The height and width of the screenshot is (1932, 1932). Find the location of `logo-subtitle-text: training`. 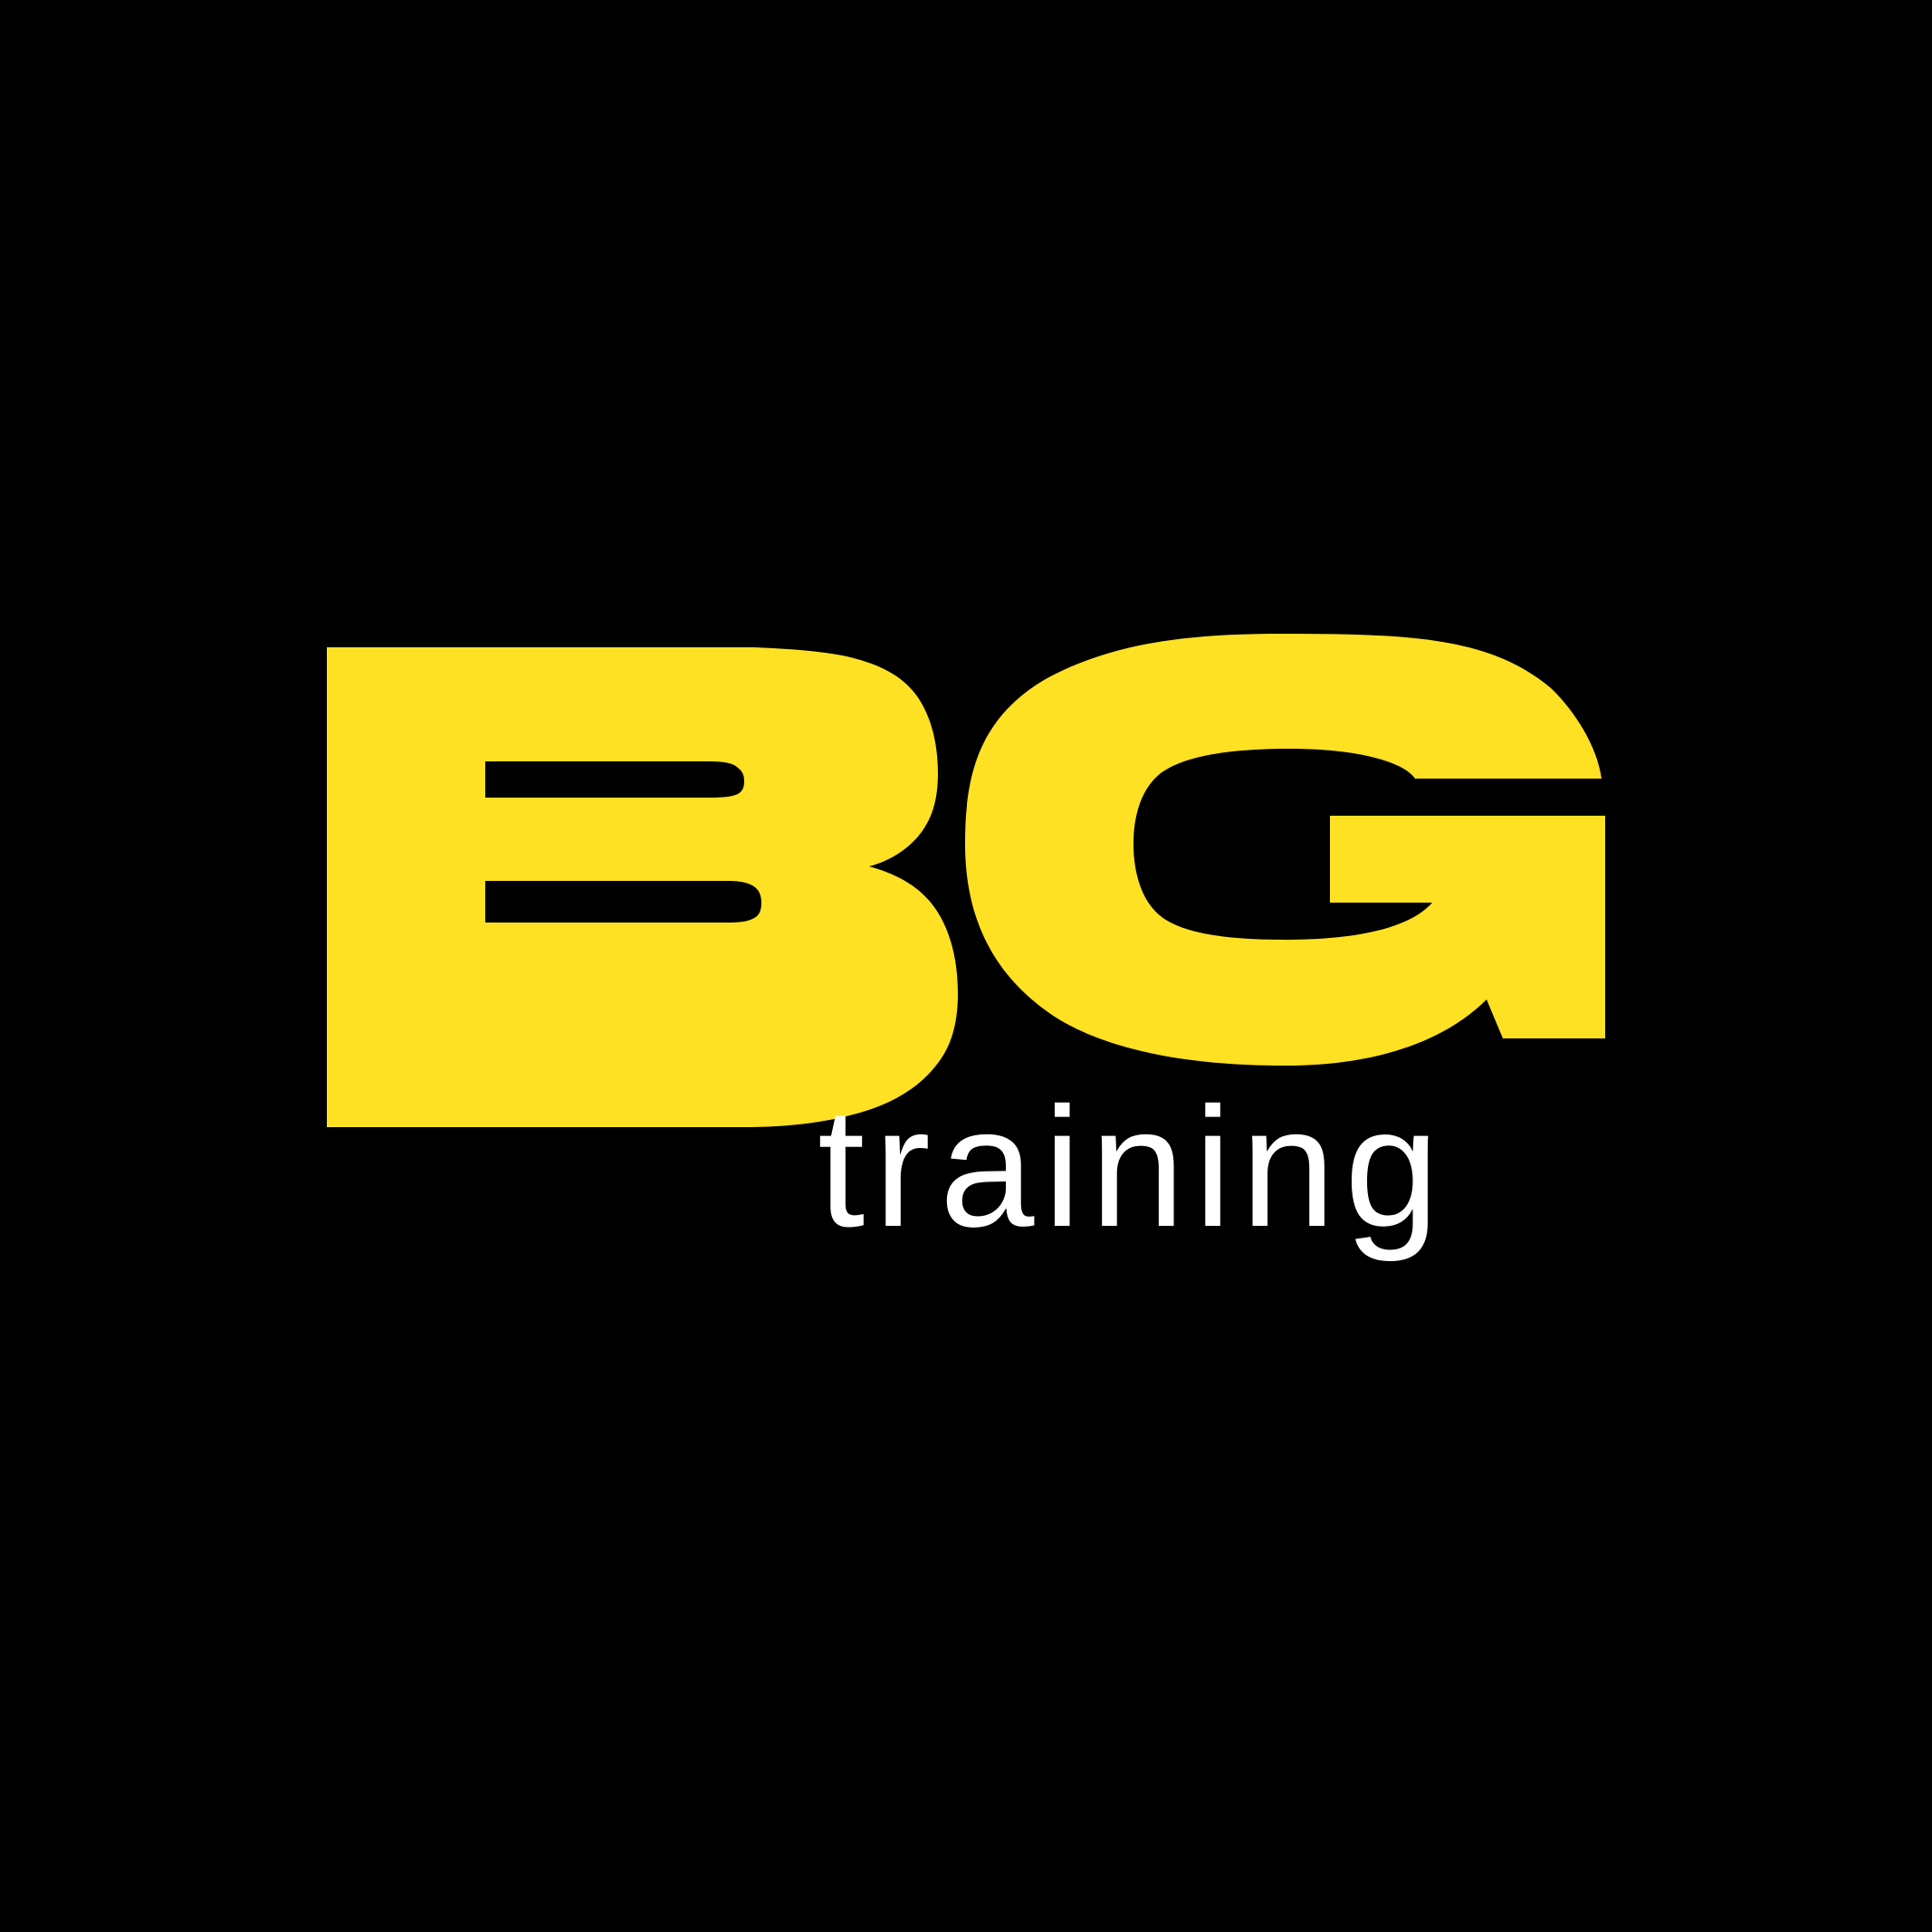

logo-subtitle-text: training is located at coordinates (1133, 1167).